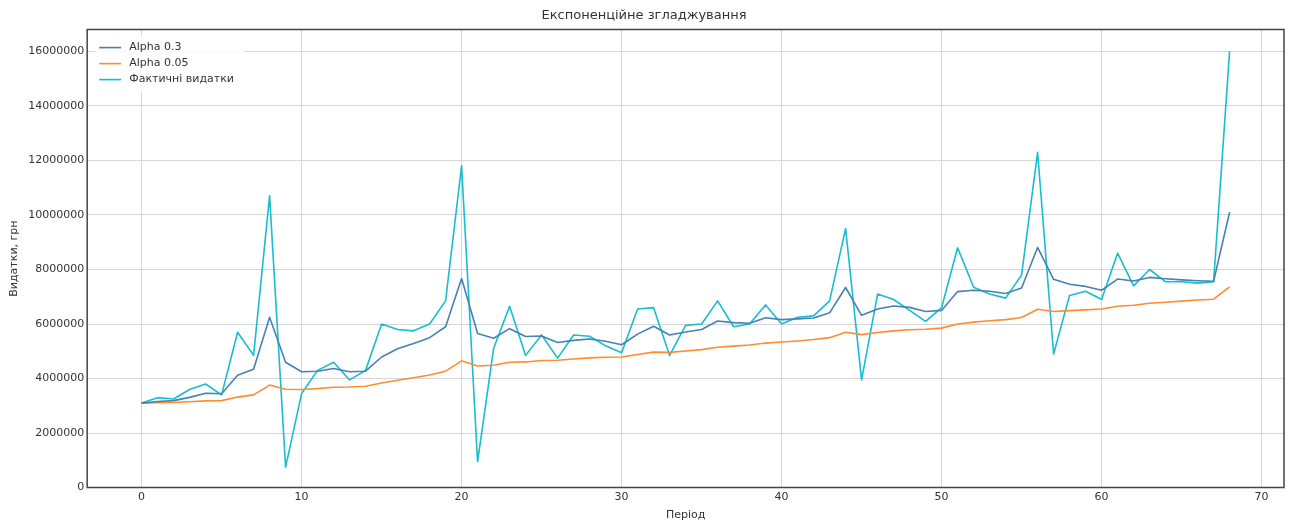 This screenshot has height=526, width=1290. Describe the element at coordinates (621, 497) in the screenshot. I see `x-tick-label: 30` at that location.